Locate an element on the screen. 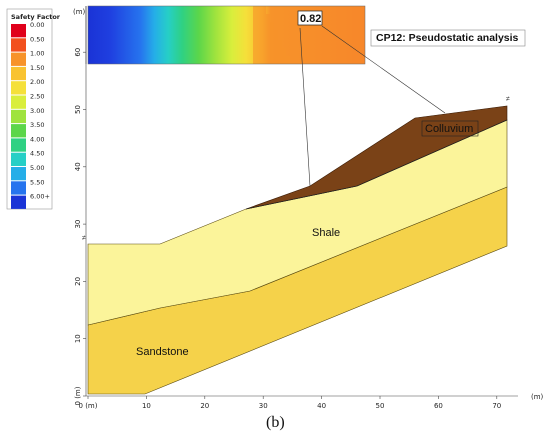  safety-factor-grid is located at coordinates (226, 35).